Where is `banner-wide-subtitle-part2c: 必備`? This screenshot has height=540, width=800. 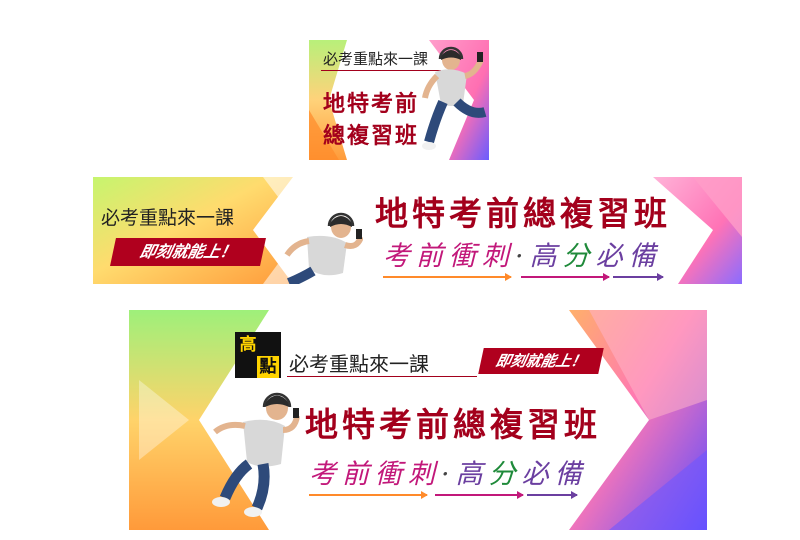 banner-wide-subtitle-part2c: 必備 is located at coordinates (628, 256).